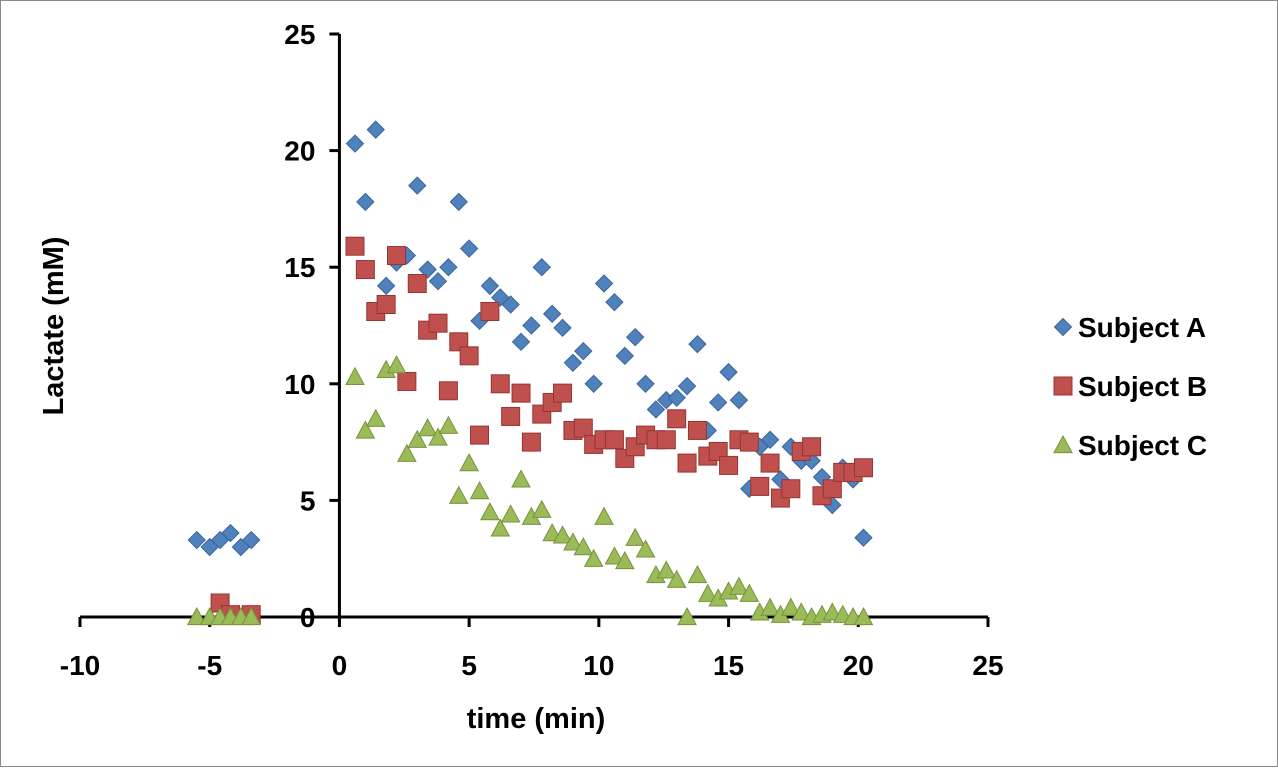 This screenshot has width=1278, height=768. What do you see at coordinates (299, 267) in the screenshot?
I see `y-tick-label: 15` at bounding box center [299, 267].